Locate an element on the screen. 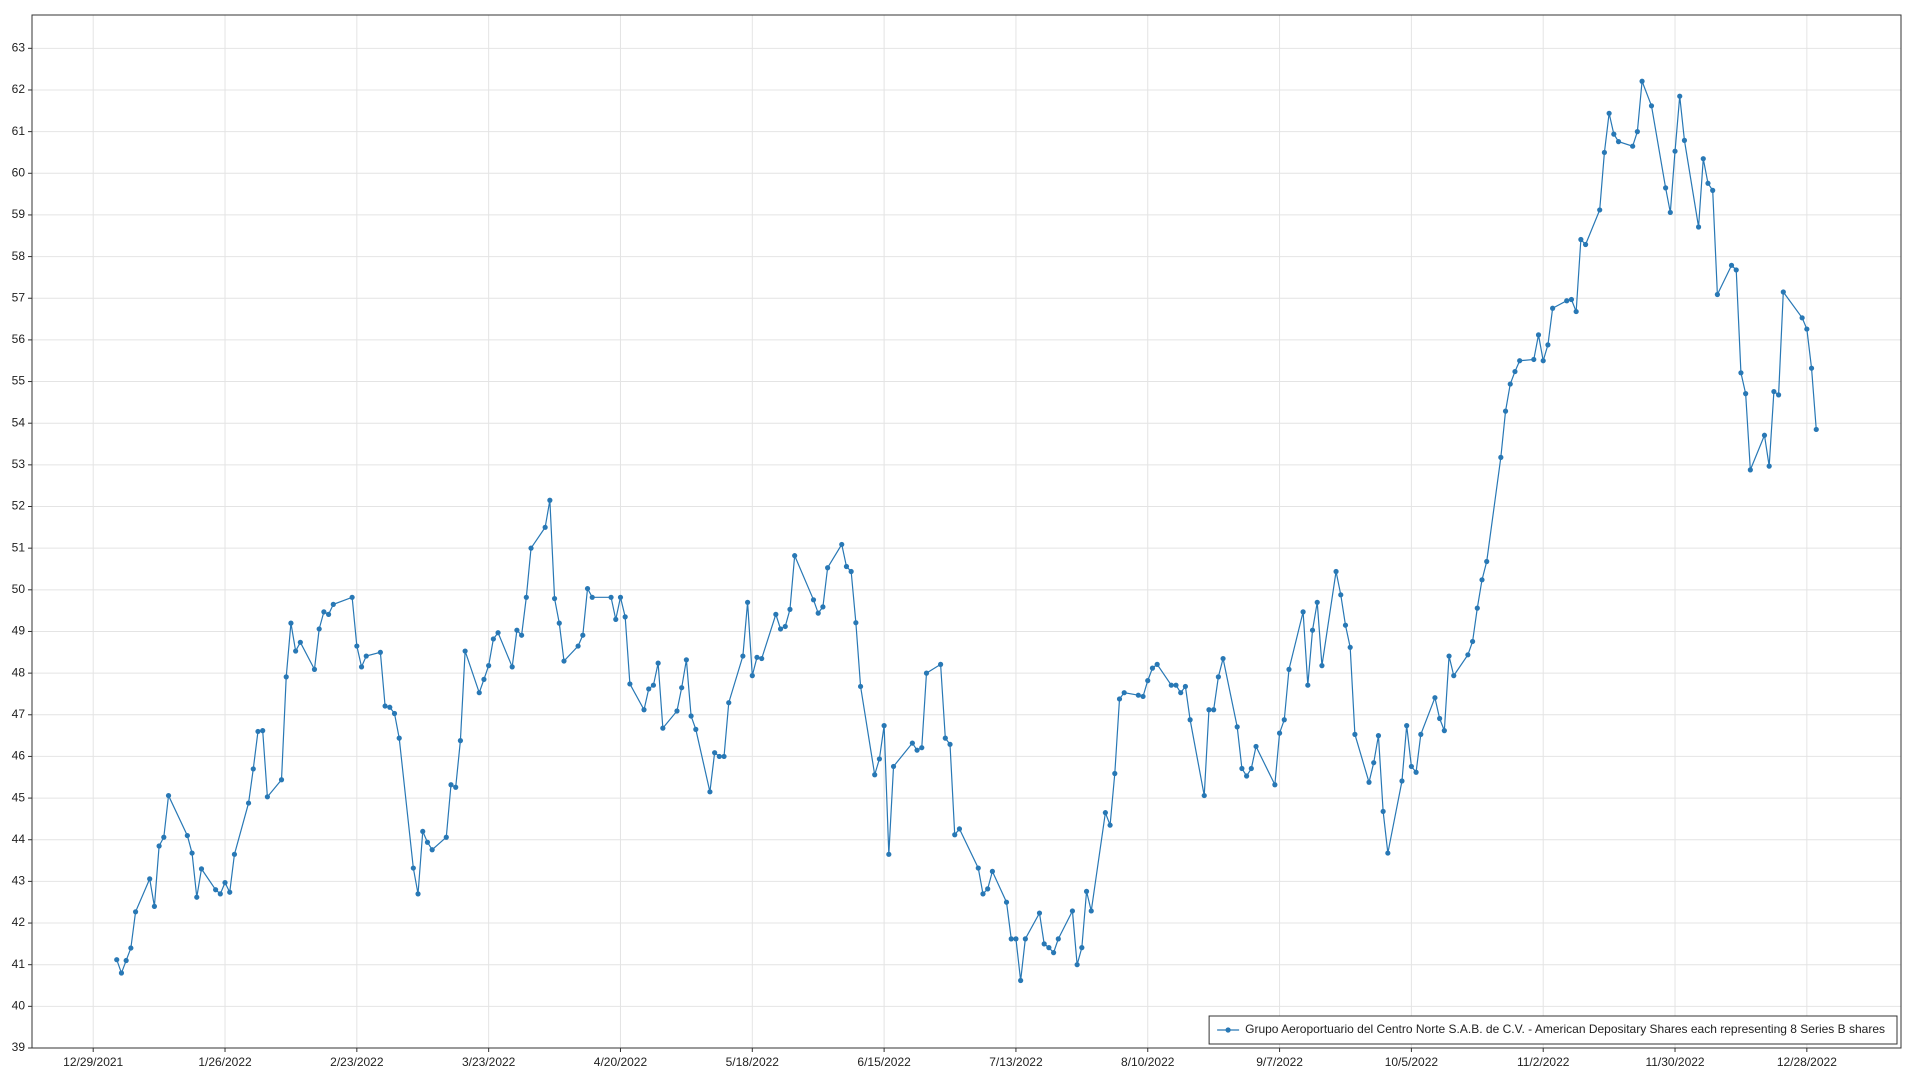  y-tick-label: 39 is located at coordinates (19, 1047).